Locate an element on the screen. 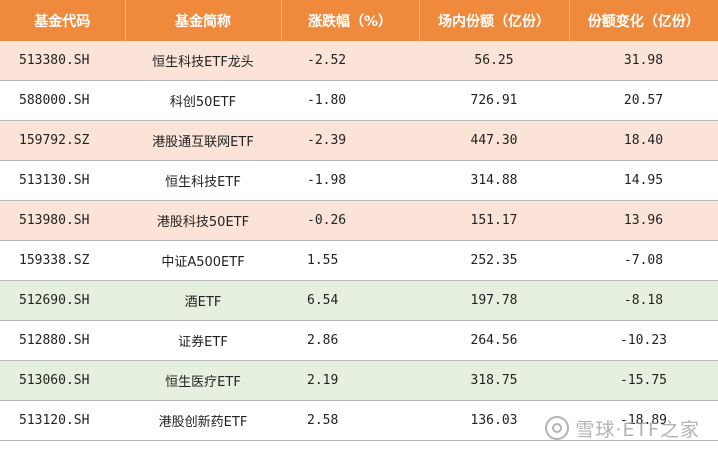 The width and height of the screenshot is (718, 451). cell-on-exchange-shares: 264.56 is located at coordinates (494, 340).